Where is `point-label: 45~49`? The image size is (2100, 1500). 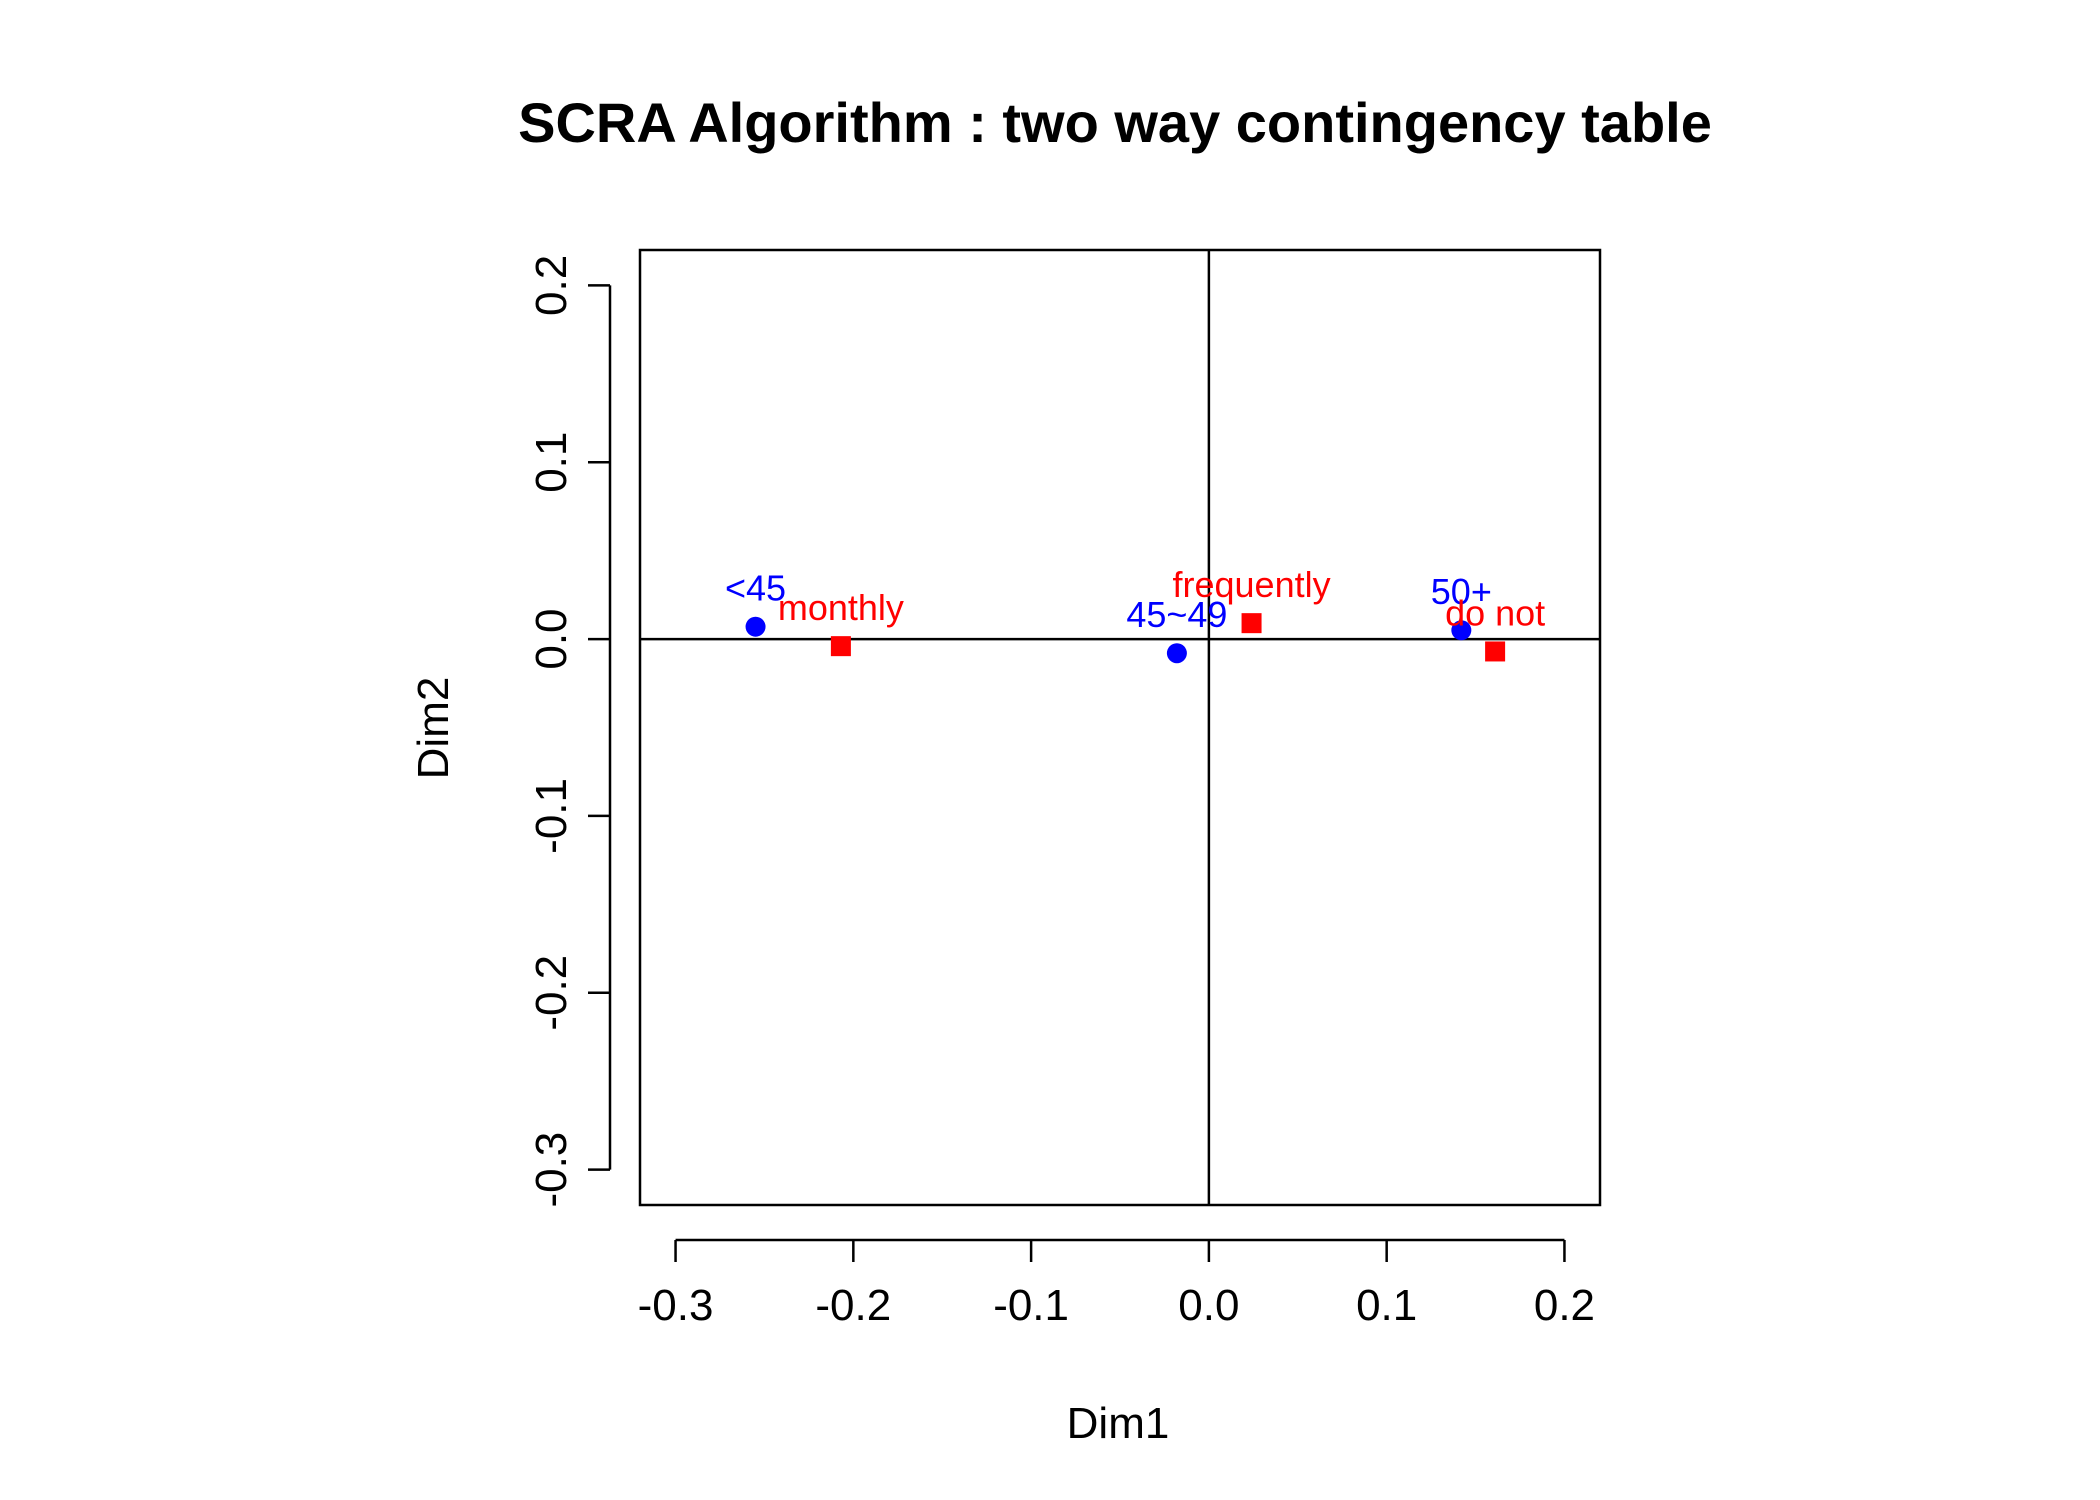 point-label: 45~49 is located at coordinates (1176, 614).